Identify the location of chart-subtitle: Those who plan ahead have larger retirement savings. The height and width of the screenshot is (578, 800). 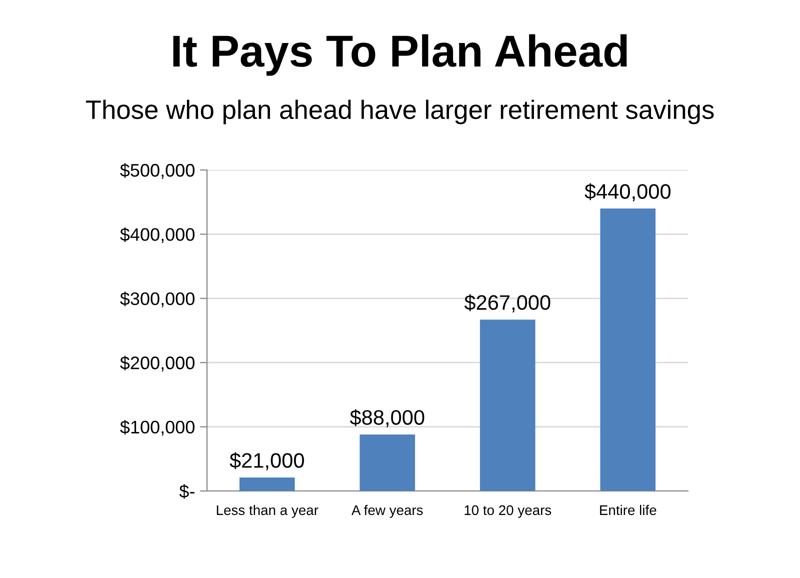
(400, 112).